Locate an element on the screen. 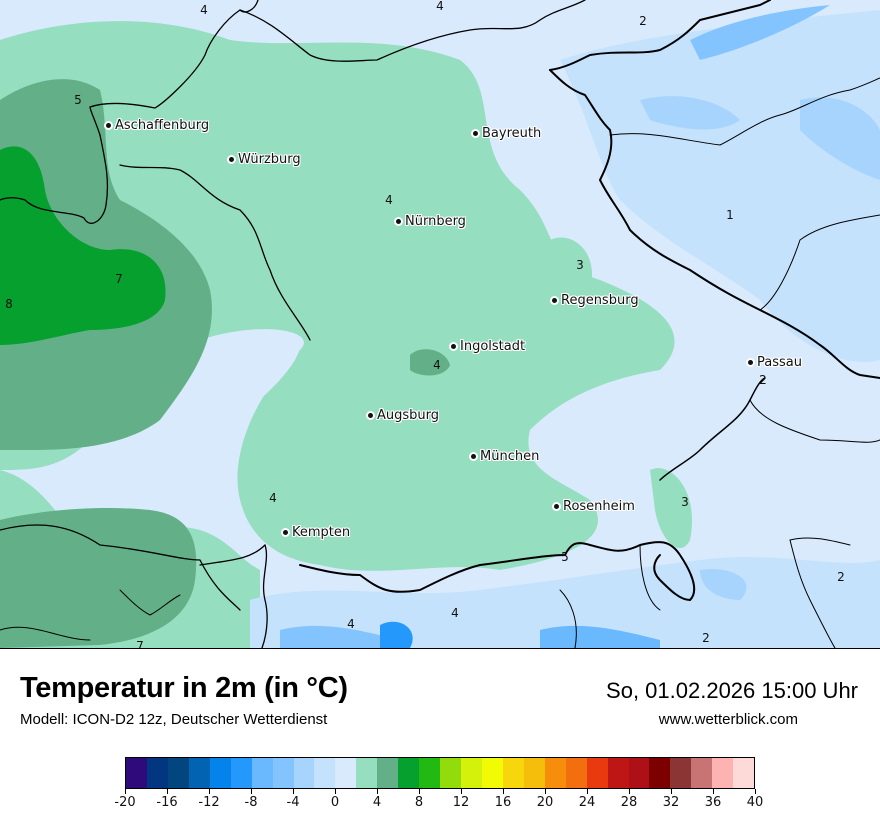  city-name: Augsburg is located at coordinates (408, 415).